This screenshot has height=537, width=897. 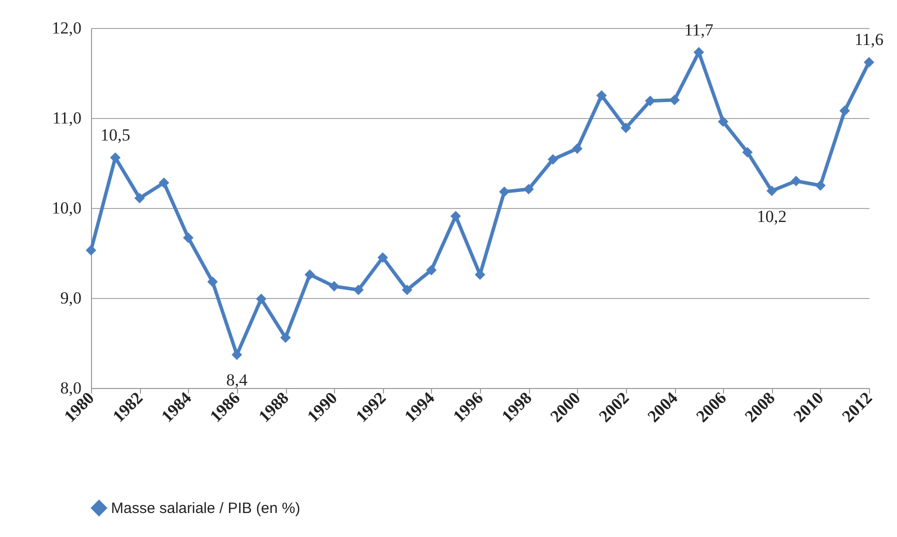 What do you see at coordinates (71, 298) in the screenshot?
I see `y-tick-label: 9,0` at bounding box center [71, 298].